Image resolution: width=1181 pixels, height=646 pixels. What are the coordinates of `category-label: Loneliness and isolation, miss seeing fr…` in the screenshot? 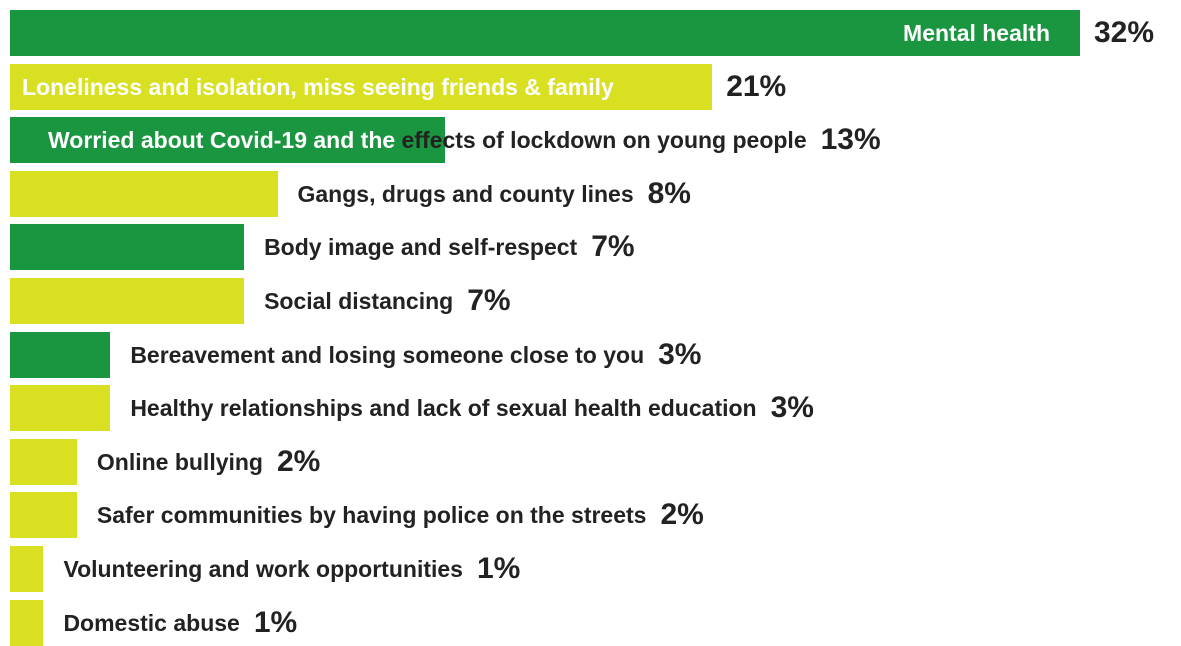 It's located at (318, 86).